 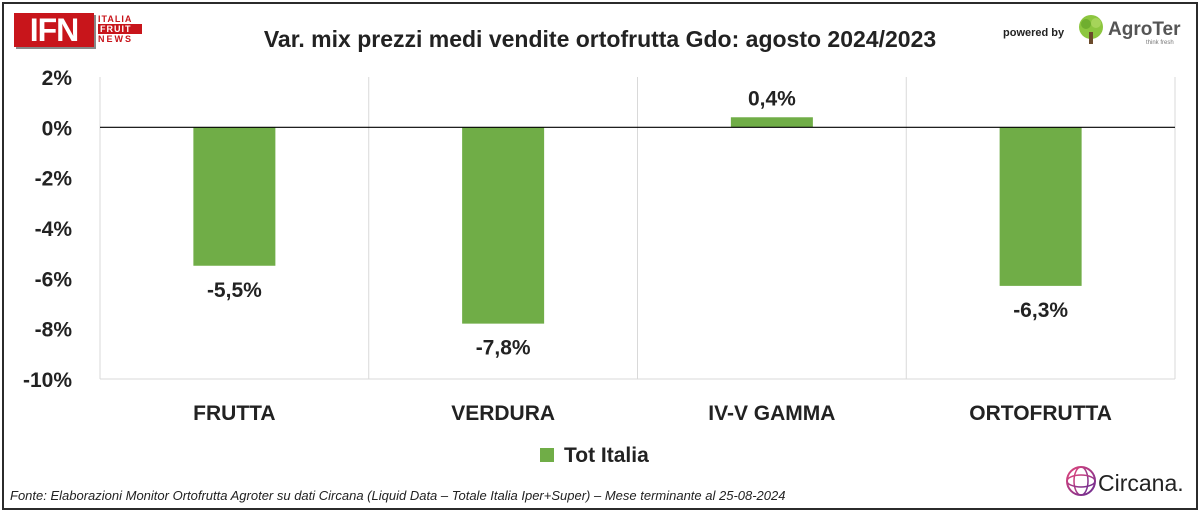 What do you see at coordinates (503, 225) in the screenshot?
I see `bar-verdura` at bounding box center [503, 225].